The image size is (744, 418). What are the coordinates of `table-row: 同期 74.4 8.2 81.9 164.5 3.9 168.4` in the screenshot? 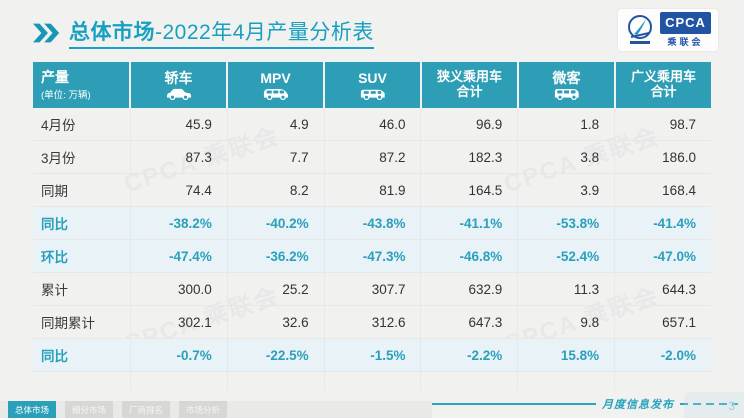 It's located at (372, 190).